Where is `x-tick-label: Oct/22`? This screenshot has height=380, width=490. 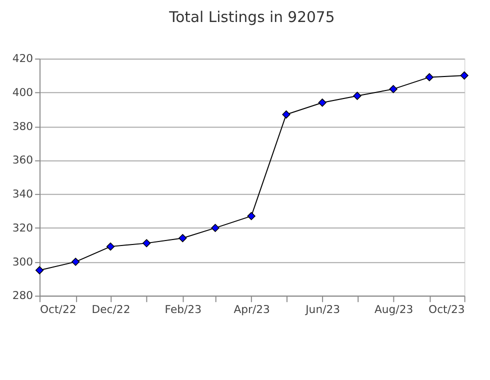
x-tick-label: Oct/22 is located at coordinates (58, 309).